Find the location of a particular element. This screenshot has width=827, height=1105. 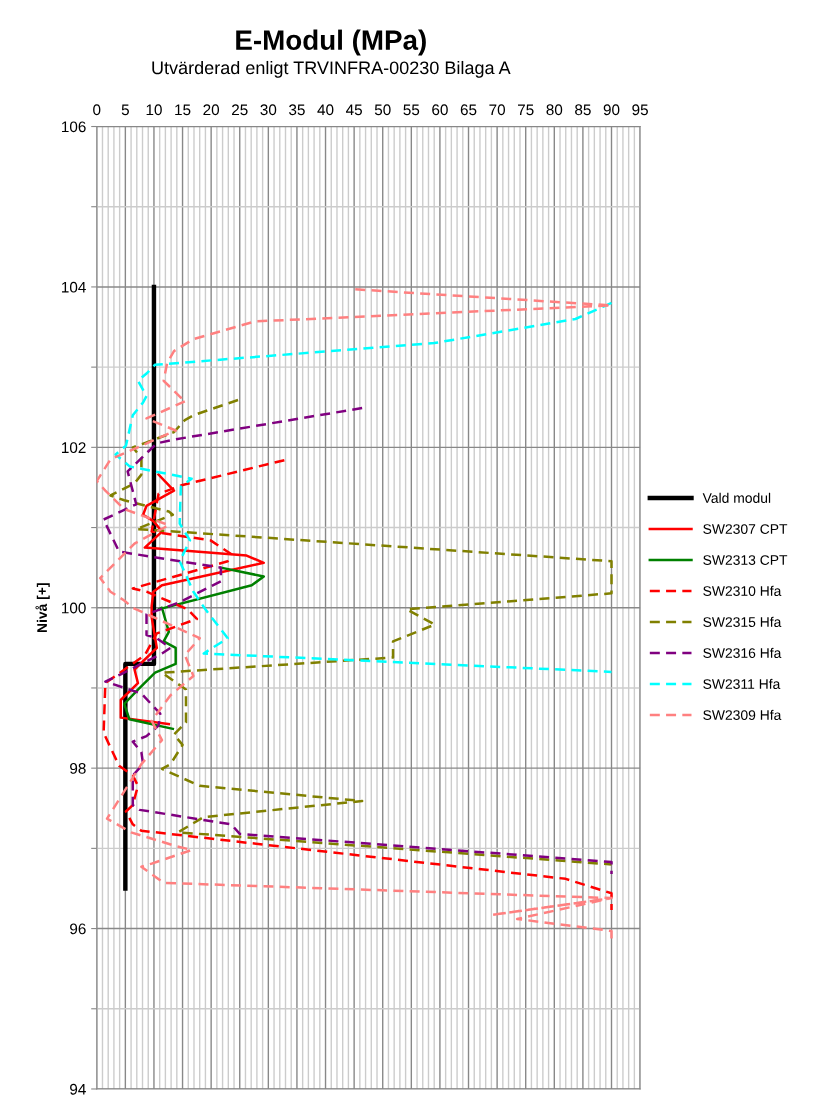

x-tick-label: 75 is located at coordinates (526, 110).